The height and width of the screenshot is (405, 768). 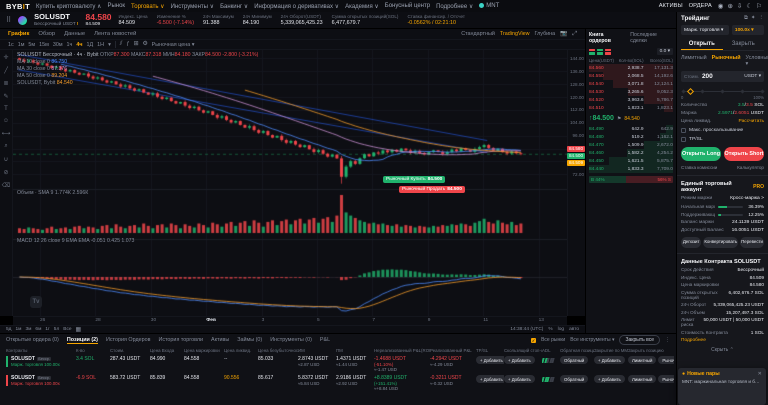 I want to click on timeframe-1с: 1с, so click(x=11, y=44).